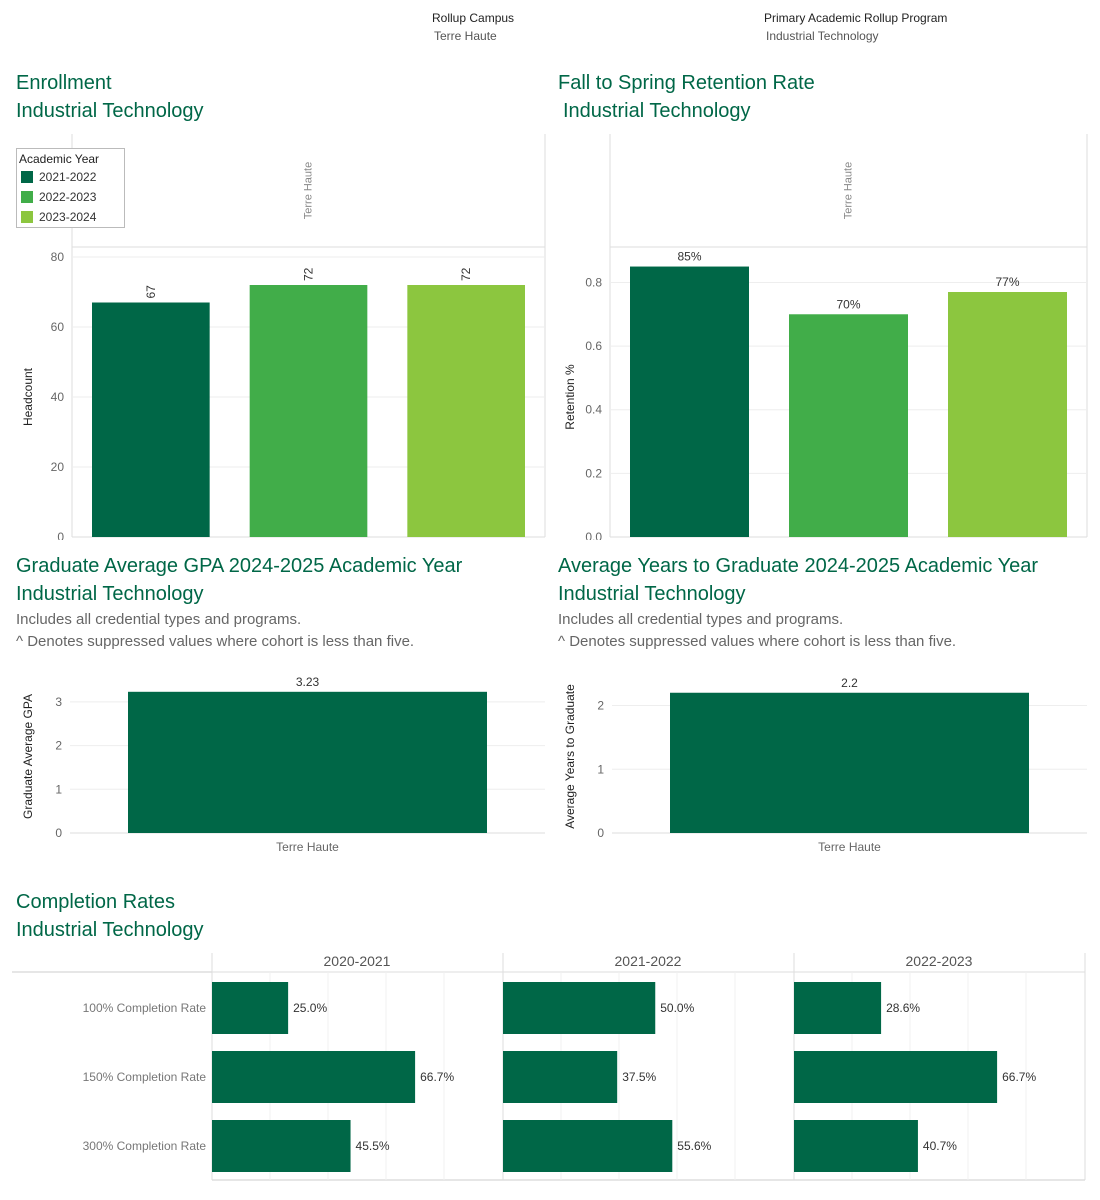  What do you see at coordinates (657, 111) in the screenshot?
I see `retention-subtitle: Industrial Technology` at bounding box center [657, 111].